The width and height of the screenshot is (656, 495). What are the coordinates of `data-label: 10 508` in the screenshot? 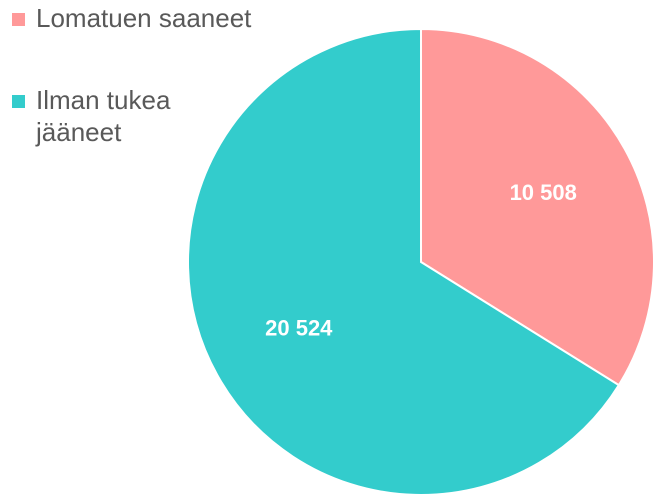 It's located at (543, 192).